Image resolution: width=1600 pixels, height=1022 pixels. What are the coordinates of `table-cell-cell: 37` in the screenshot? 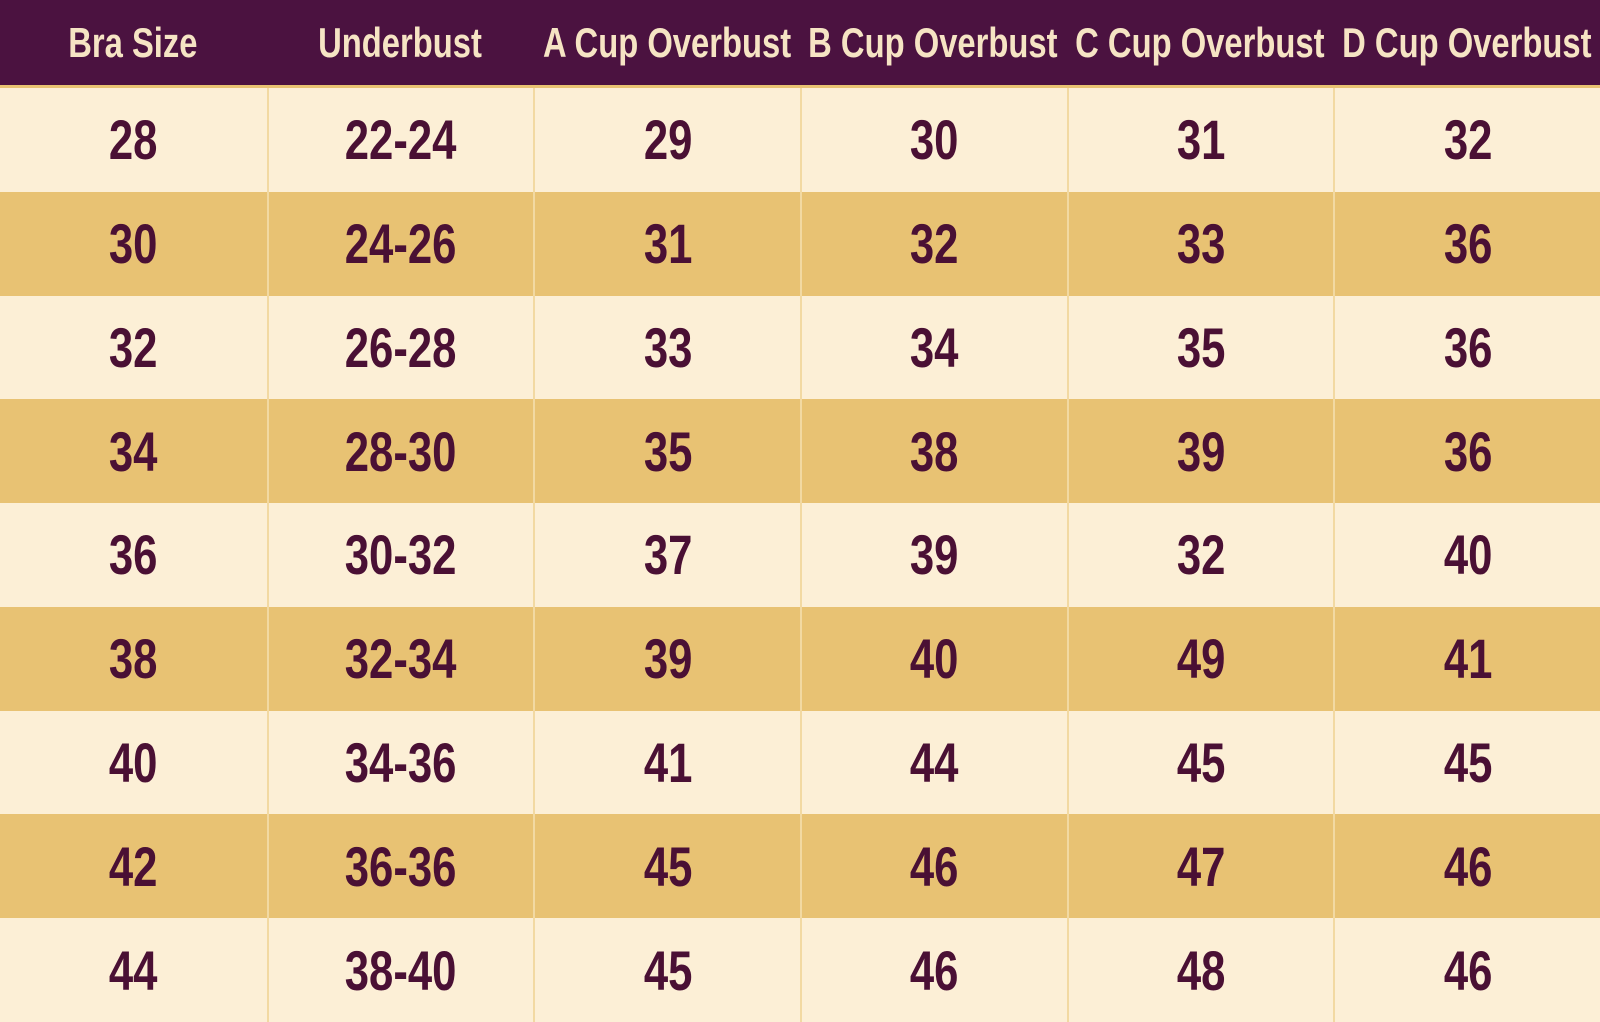 It's located at (666, 555).